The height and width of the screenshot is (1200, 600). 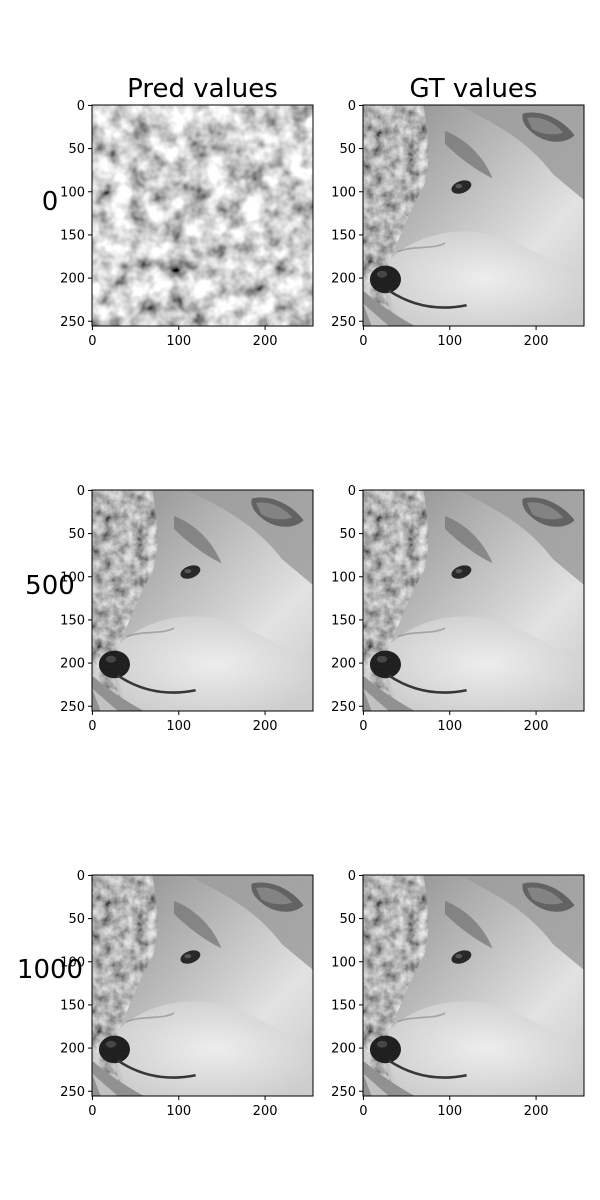 What do you see at coordinates (50, 586) in the screenshot?
I see `row-label: 500` at bounding box center [50, 586].